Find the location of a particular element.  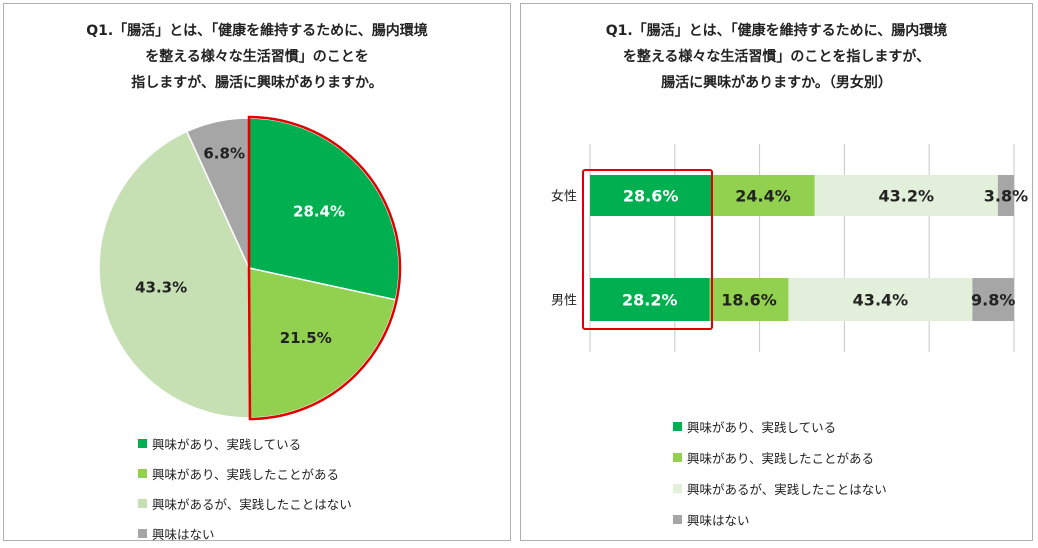

bar-data-label: 3.8% is located at coordinates (1006, 196).